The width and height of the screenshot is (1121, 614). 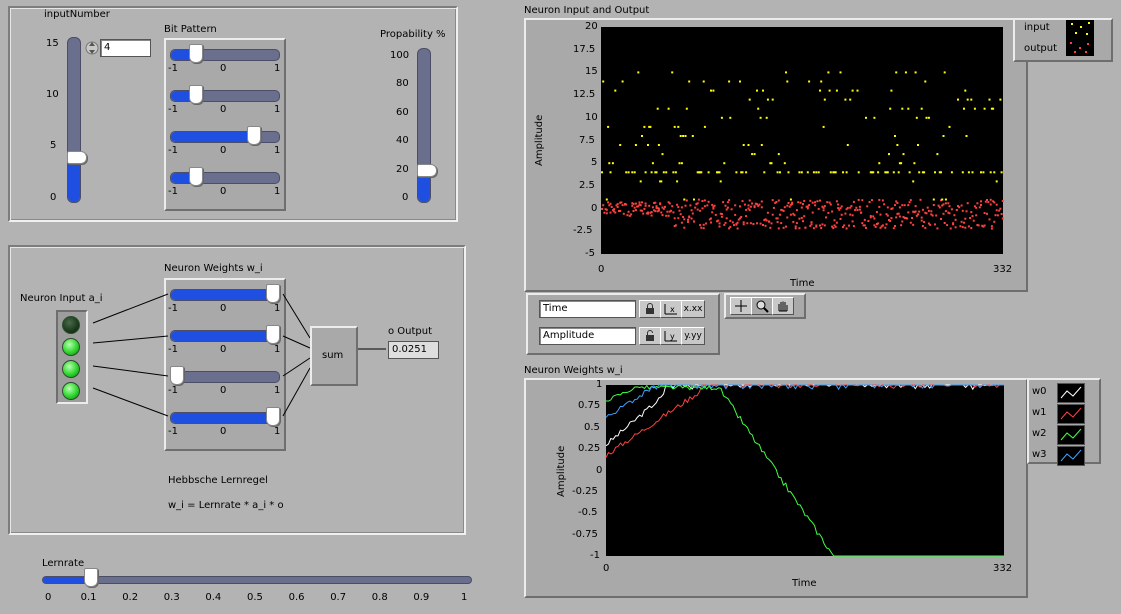 I want to click on pan-tool-button, so click(x=783, y=306).